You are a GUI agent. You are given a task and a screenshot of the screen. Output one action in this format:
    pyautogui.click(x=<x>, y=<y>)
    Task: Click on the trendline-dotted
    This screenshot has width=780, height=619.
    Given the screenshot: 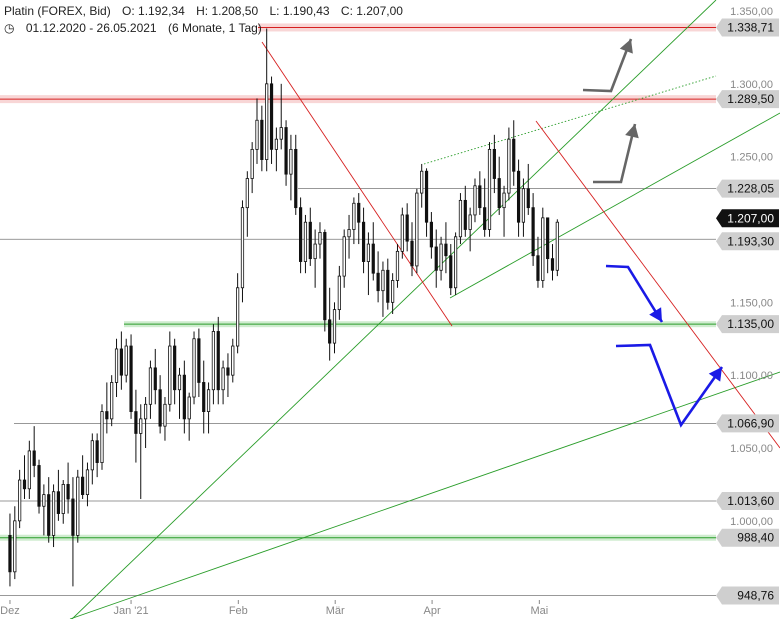 What is the action you would take?
    pyautogui.click(x=570, y=120)
    